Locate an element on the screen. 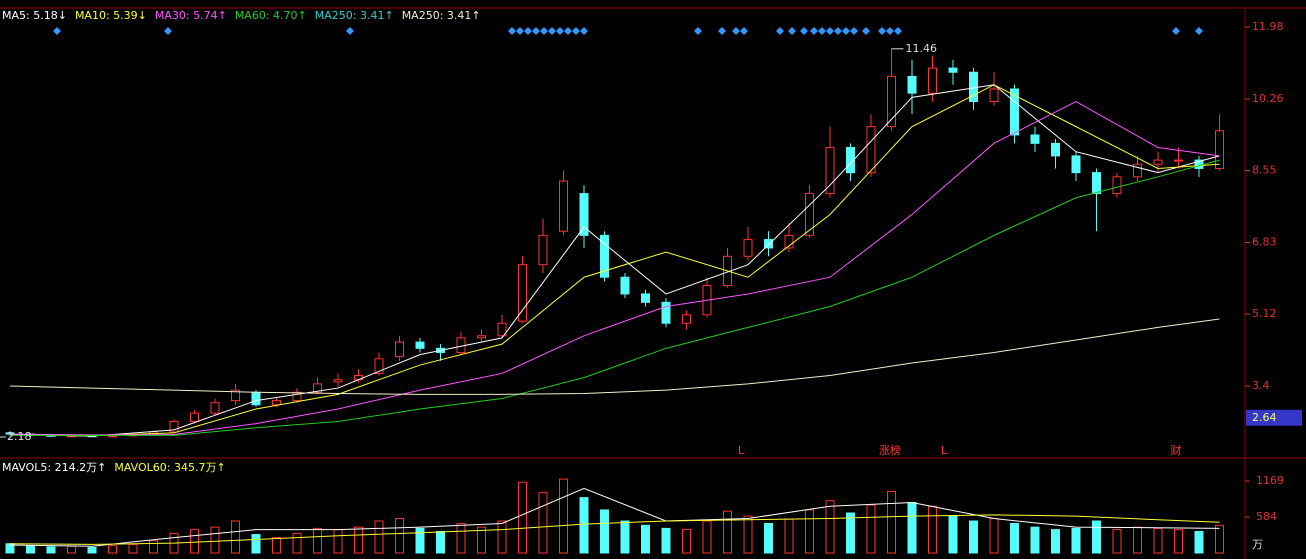  y-tick-label: 5.12 is located at coordinates (1264, 313).